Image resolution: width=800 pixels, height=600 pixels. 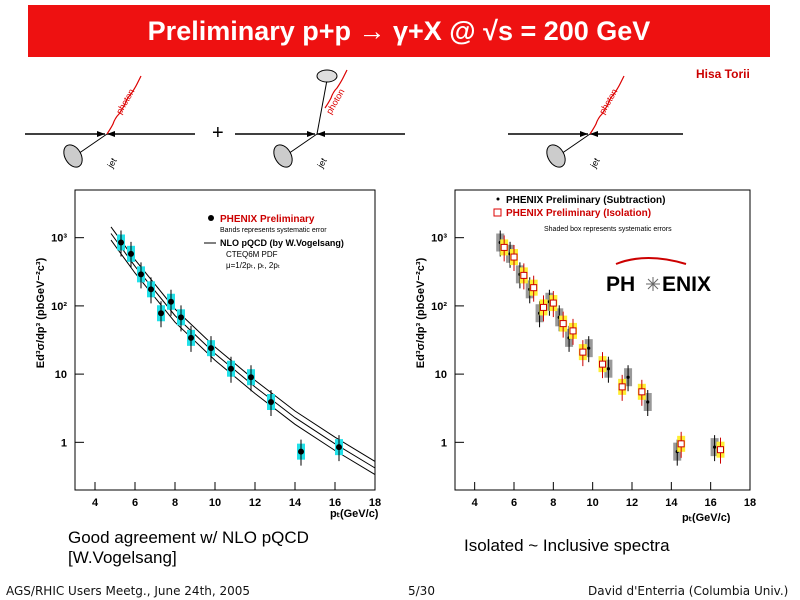 I want to click on caption-left-1: Good agreement w/ NLO pQCD, so click(x=188, y=537).